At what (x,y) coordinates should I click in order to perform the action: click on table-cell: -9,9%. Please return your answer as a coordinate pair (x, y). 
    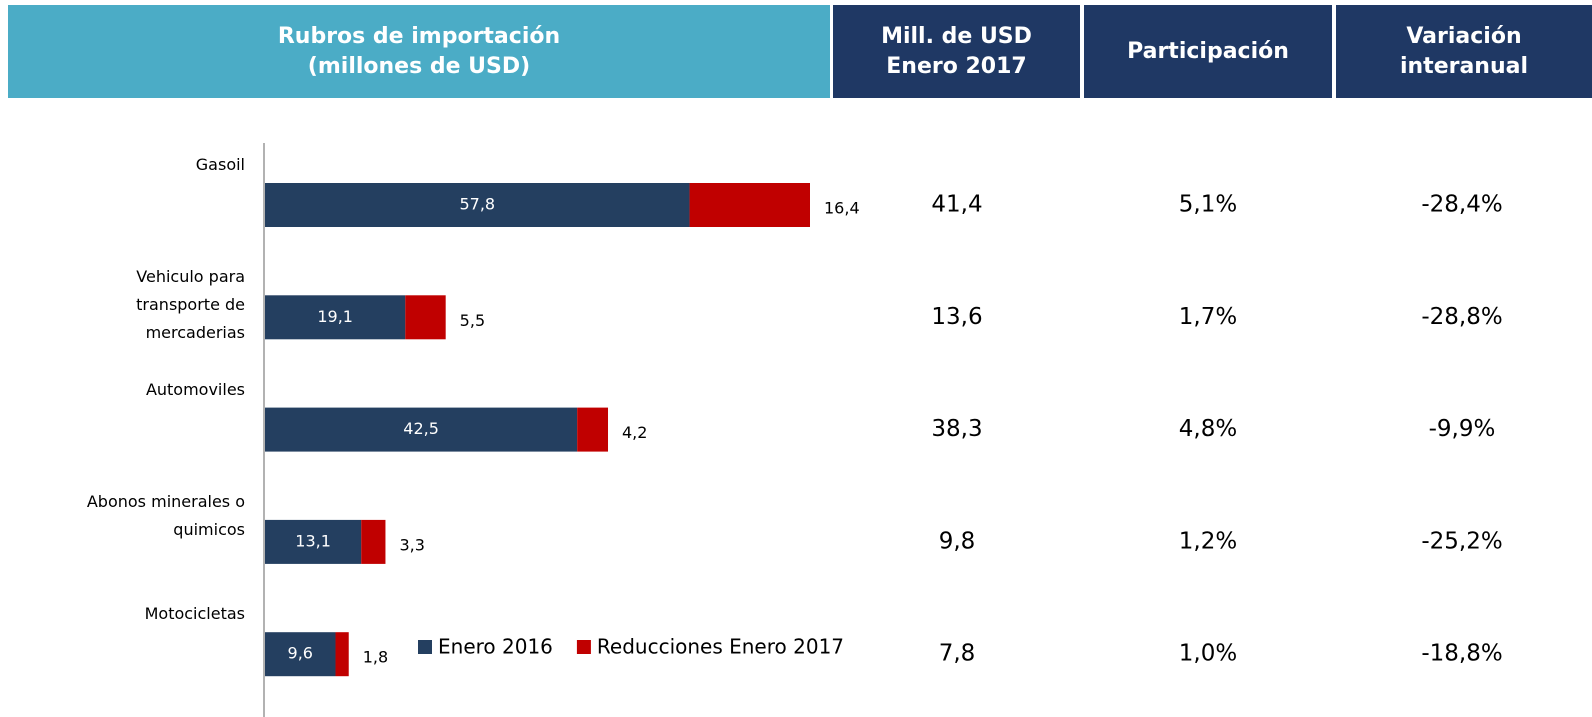
    Looking at the image, I should click on (1462, 429).